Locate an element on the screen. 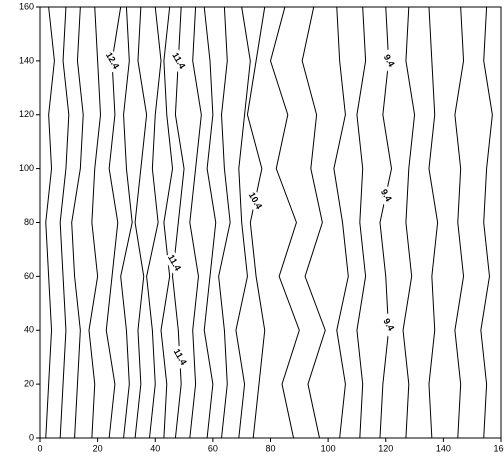 The image size is (504, 460). y-tick-label: 60 is located at coordinates (29, 276).